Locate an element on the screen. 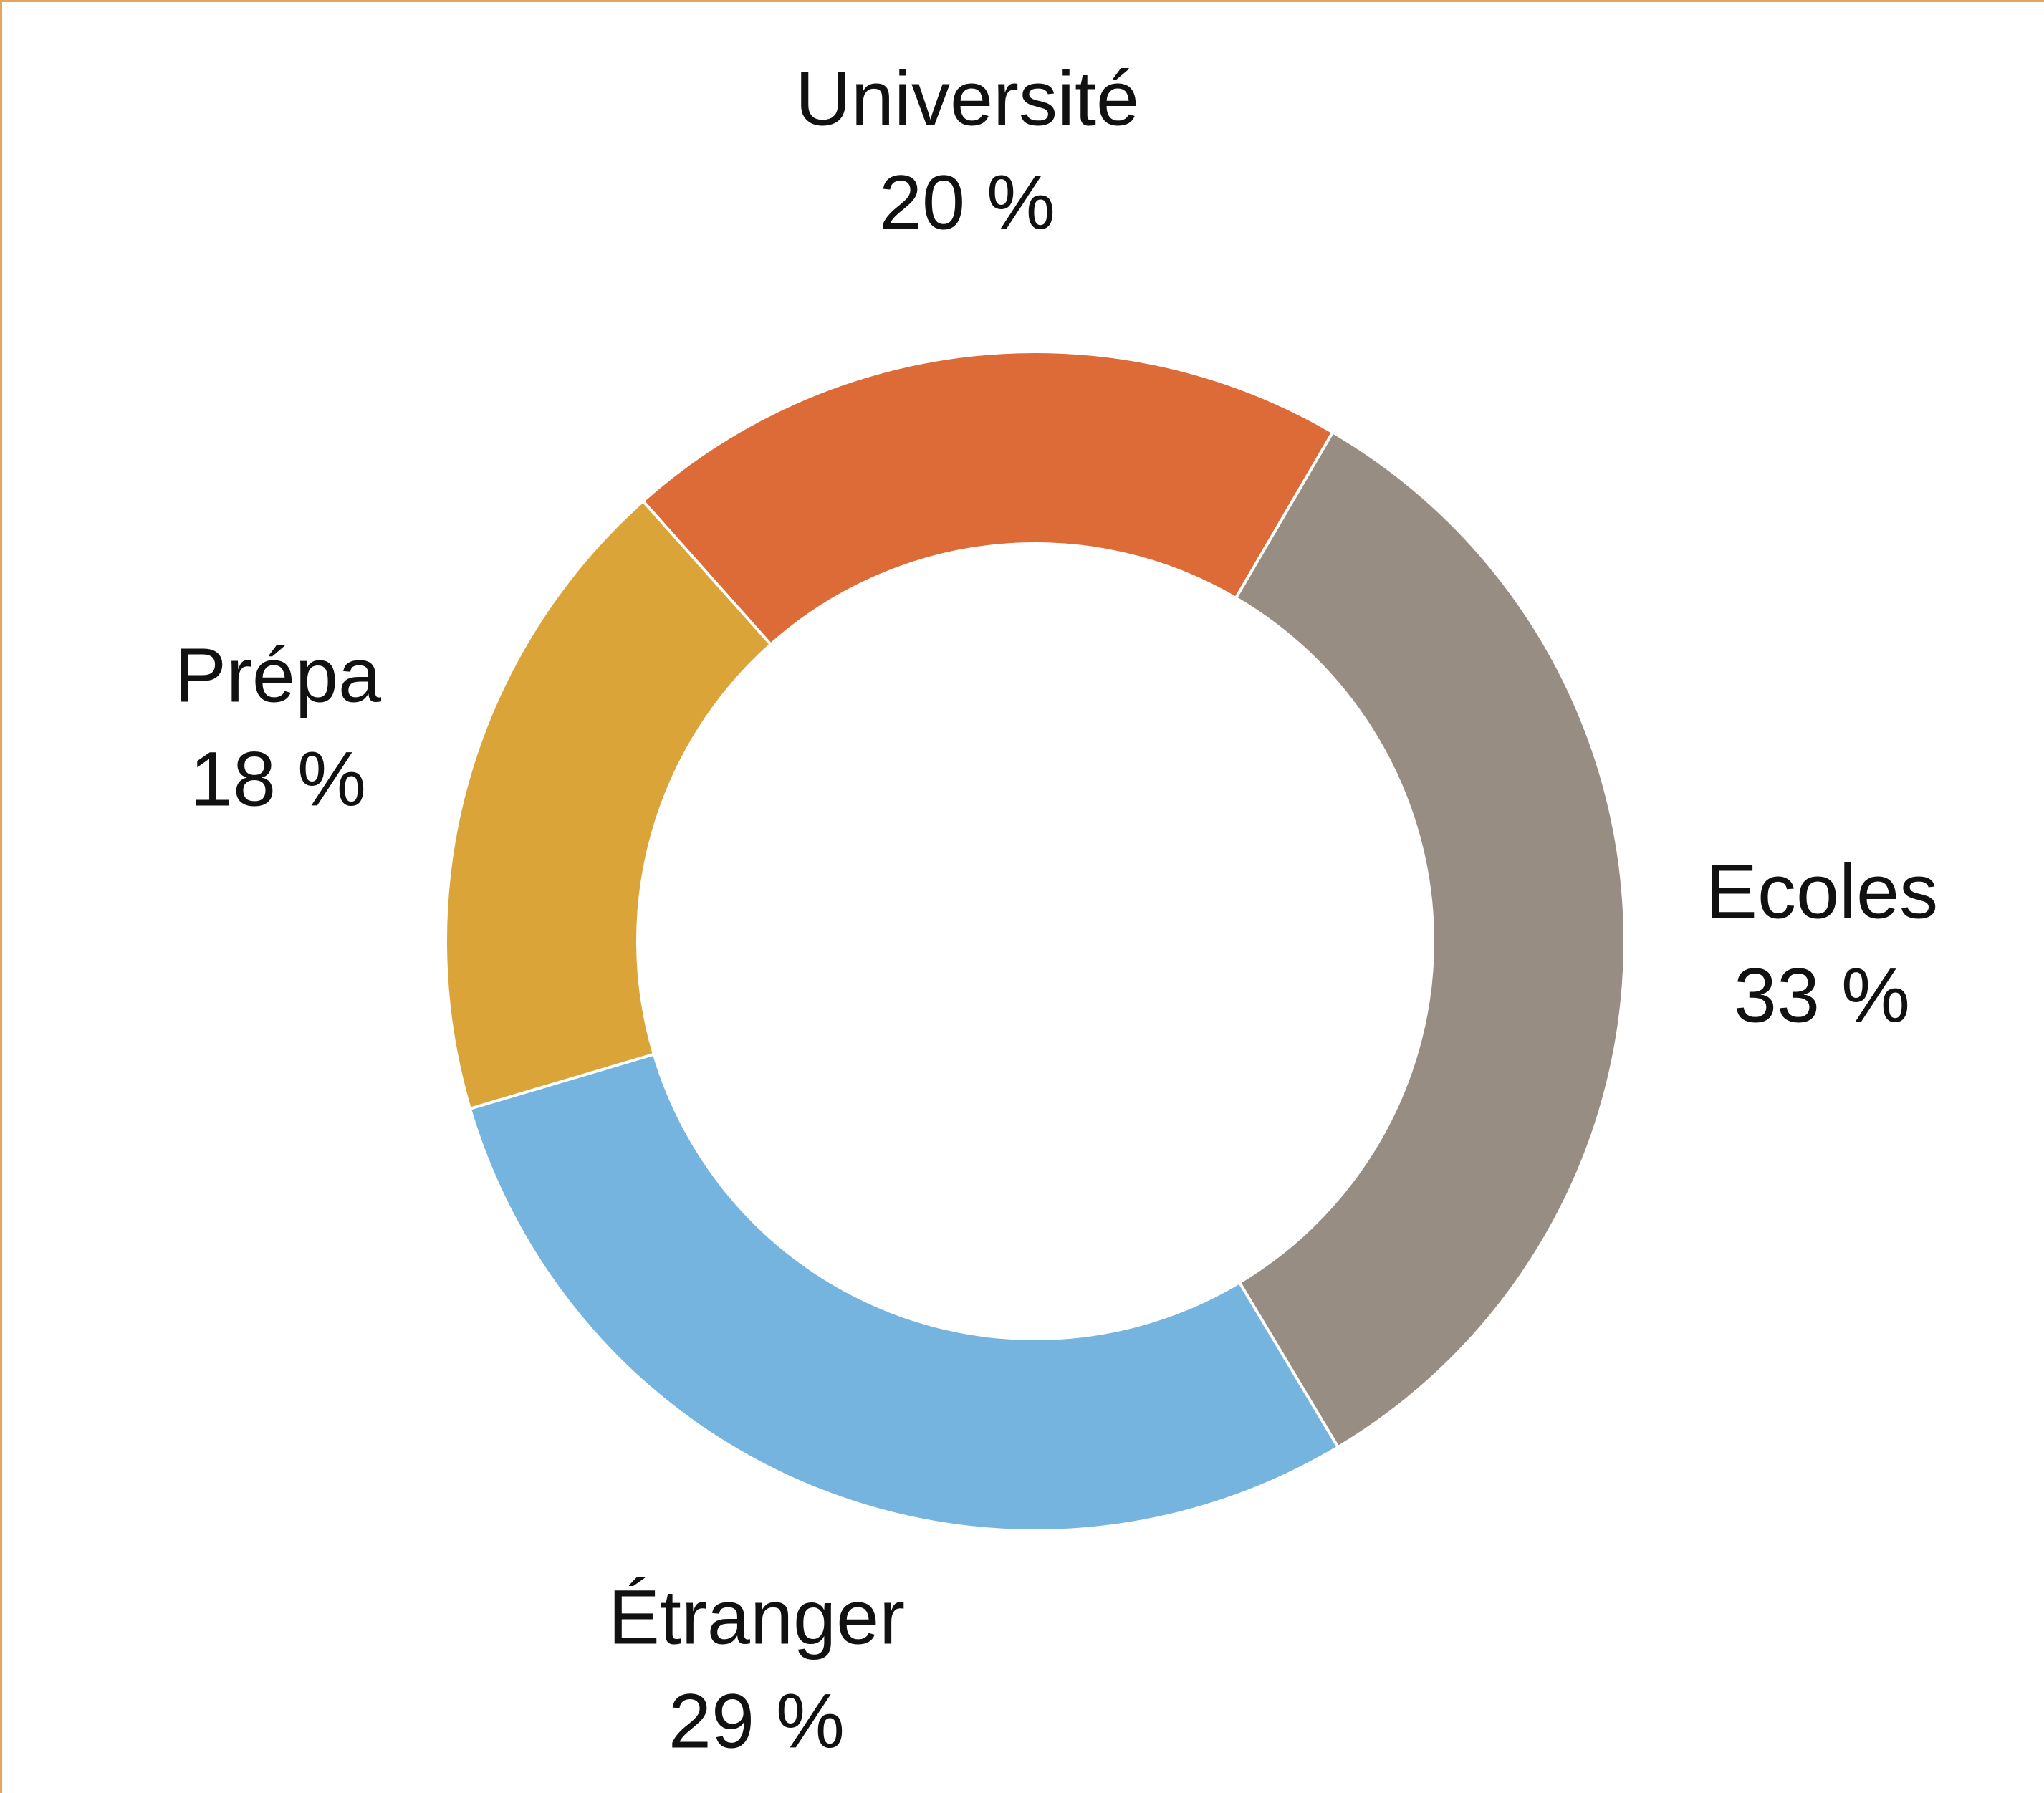 This screenshot has width=2044, height=1793. category-label: Prépa is located at coordinates (279, 675).